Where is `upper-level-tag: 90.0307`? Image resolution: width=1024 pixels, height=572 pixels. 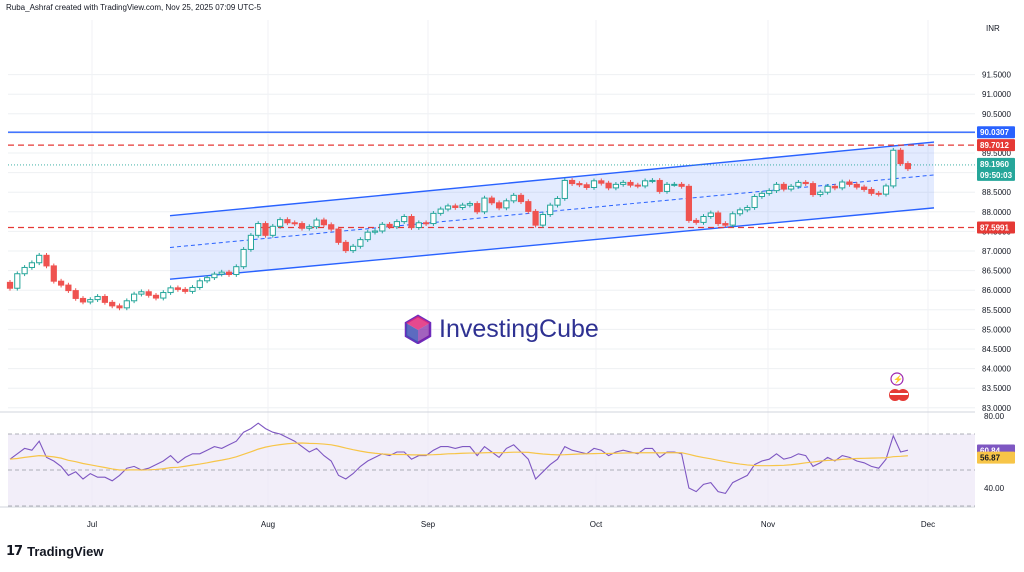 upper-level-tag: 90.0307 is located at coordinates (996, 132).